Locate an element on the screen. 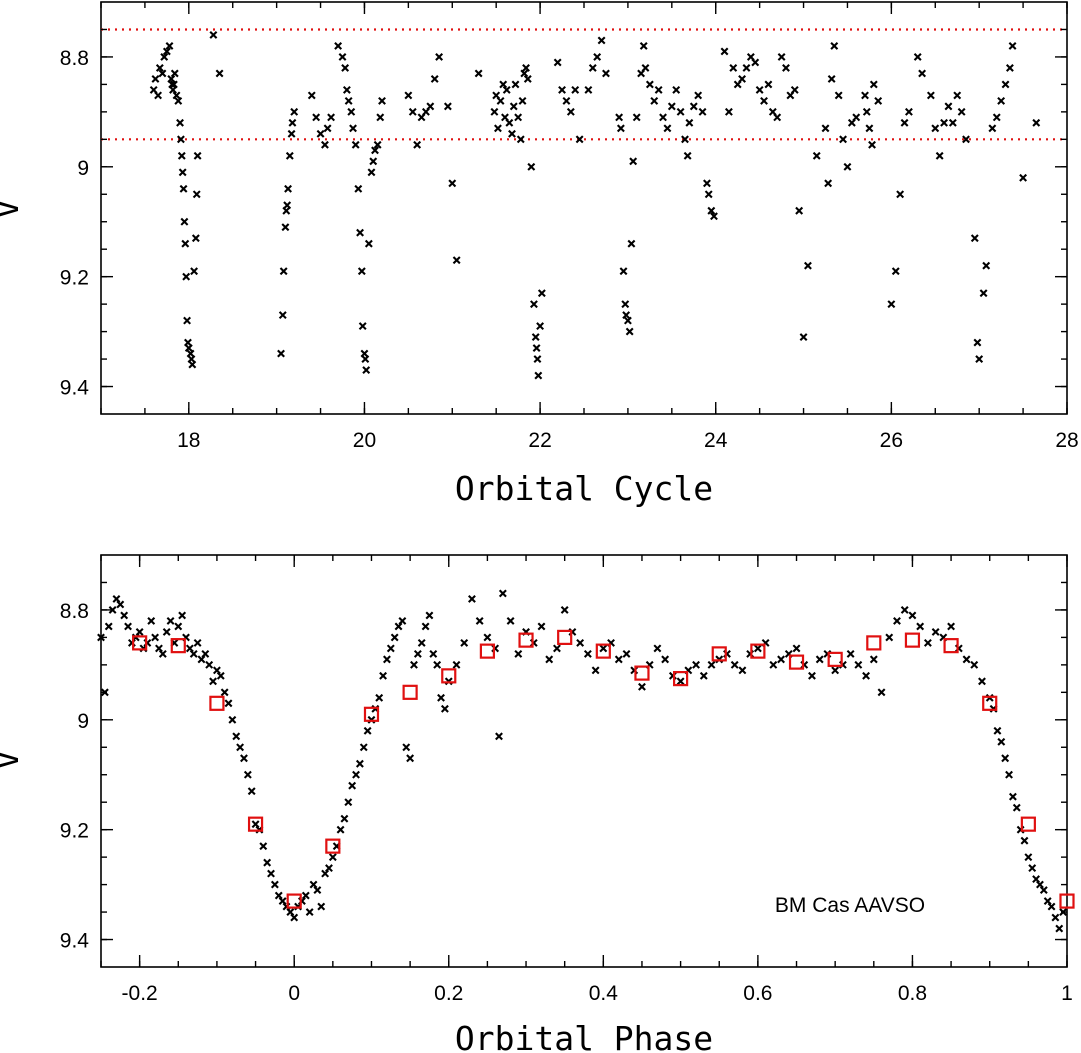  x-tick-label: -0.2 is located at coordinates (140, 993).